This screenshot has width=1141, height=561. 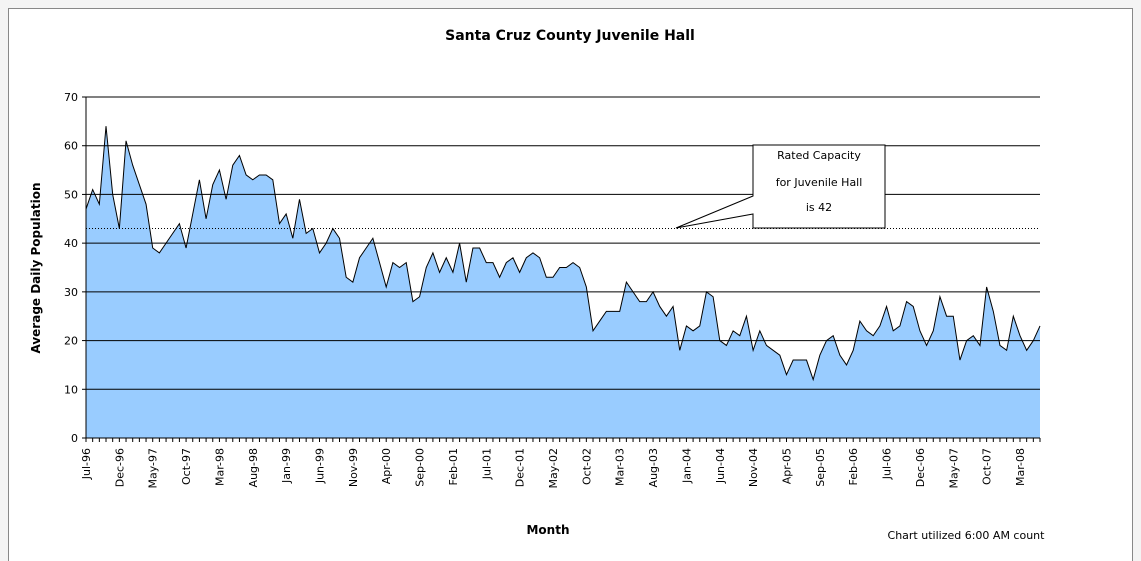 What do you see at coordinates (286, 466) in the screenshot?
I see `x-tick-label: Jan-99` at bounding box center [286, 466].